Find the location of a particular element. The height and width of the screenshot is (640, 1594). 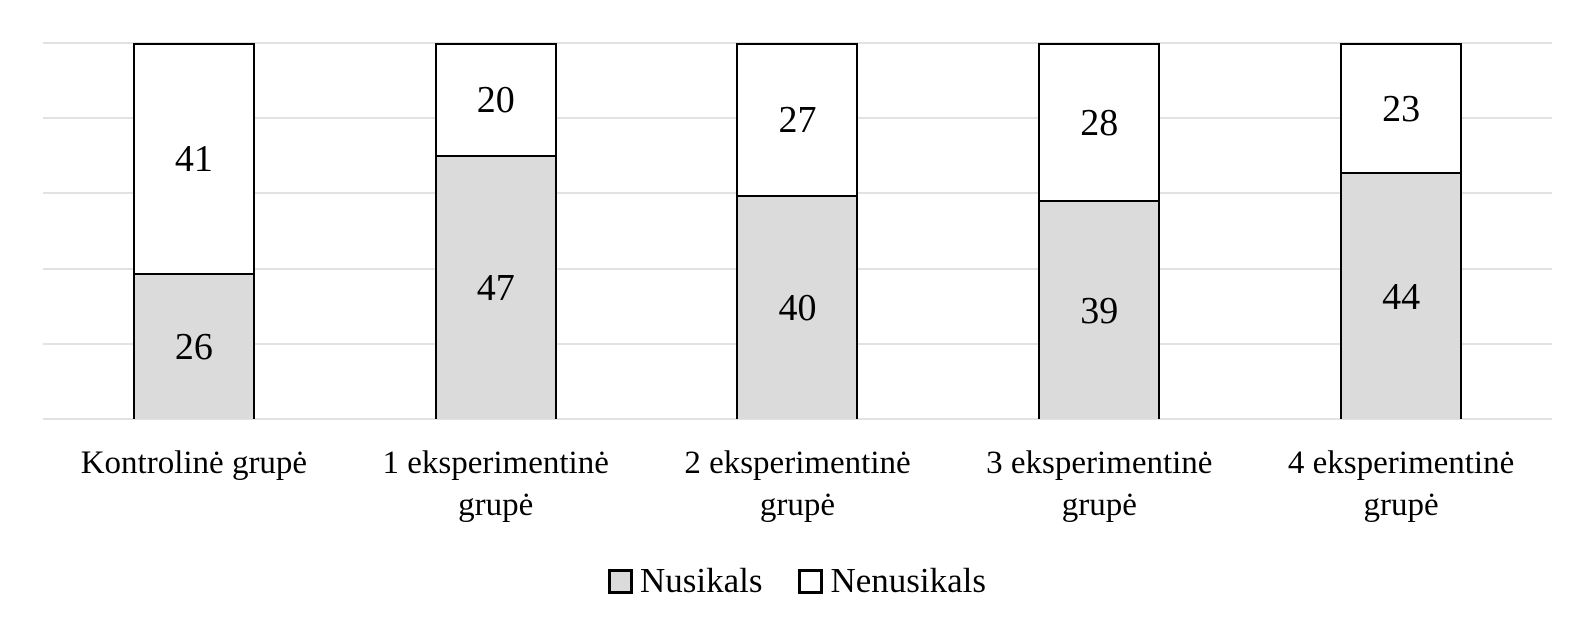

data-label: 41 is located at coordinates (193, 159).